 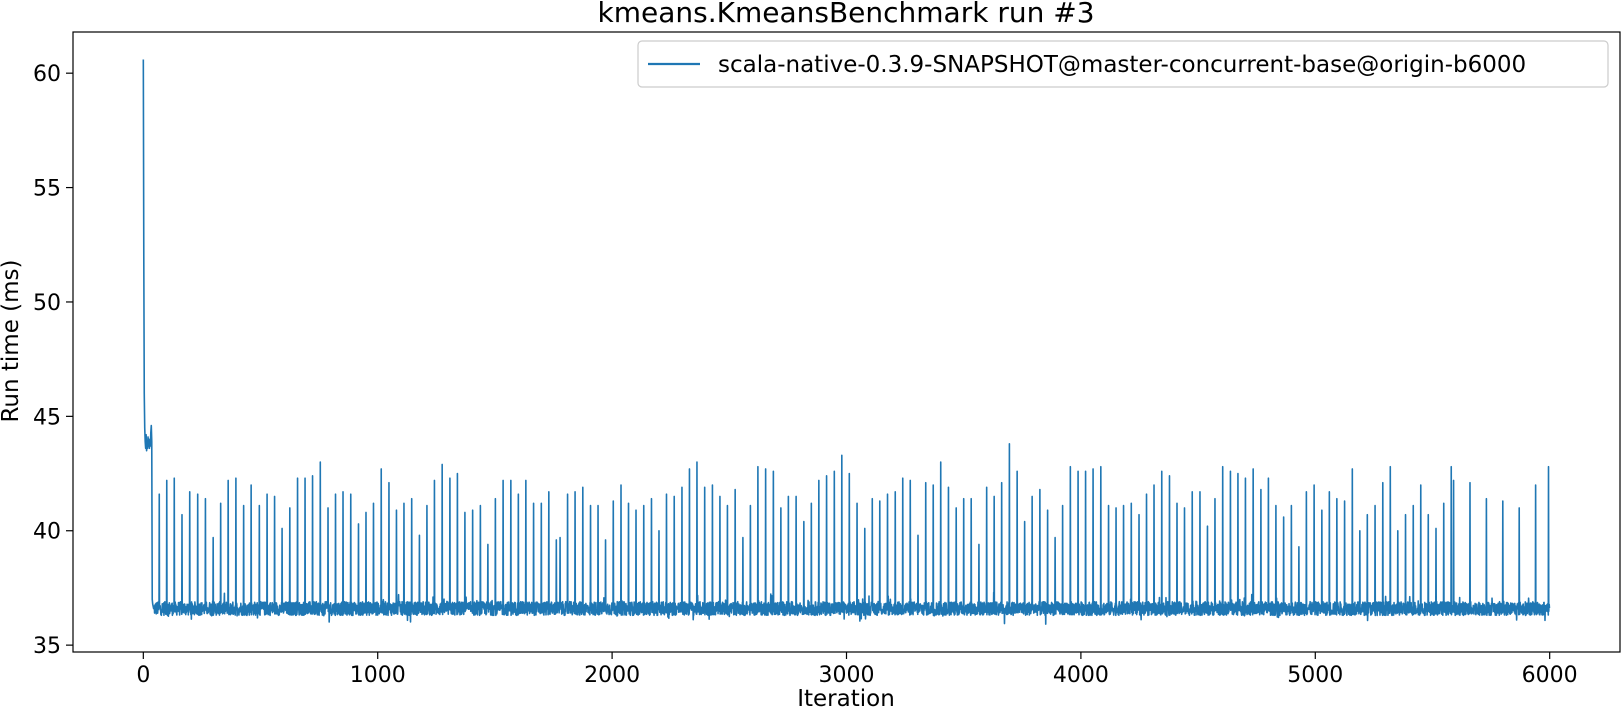 I want to click on y-tick-label: 40, so click(x=47, y=532).